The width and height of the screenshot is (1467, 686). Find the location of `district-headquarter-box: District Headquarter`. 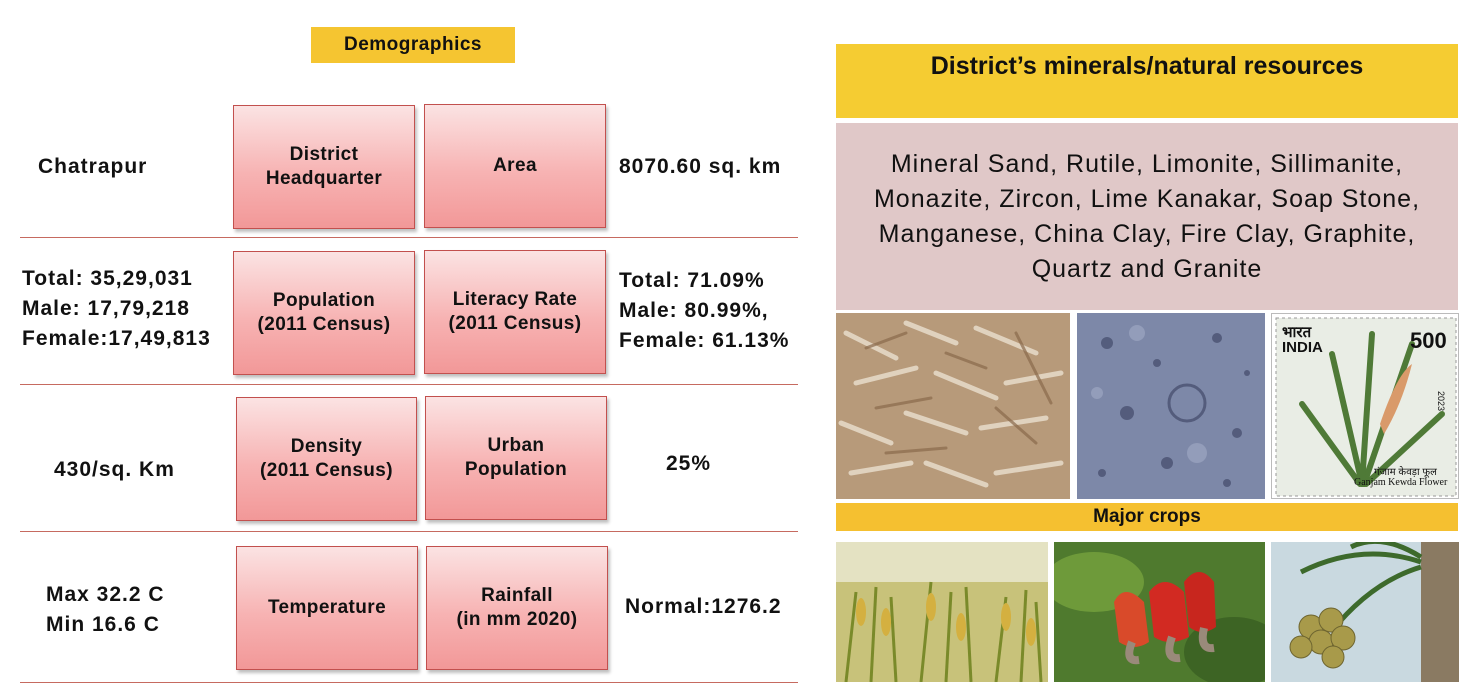

district-headquarter-box: District Headquarter is located at coordinates (324, 167).